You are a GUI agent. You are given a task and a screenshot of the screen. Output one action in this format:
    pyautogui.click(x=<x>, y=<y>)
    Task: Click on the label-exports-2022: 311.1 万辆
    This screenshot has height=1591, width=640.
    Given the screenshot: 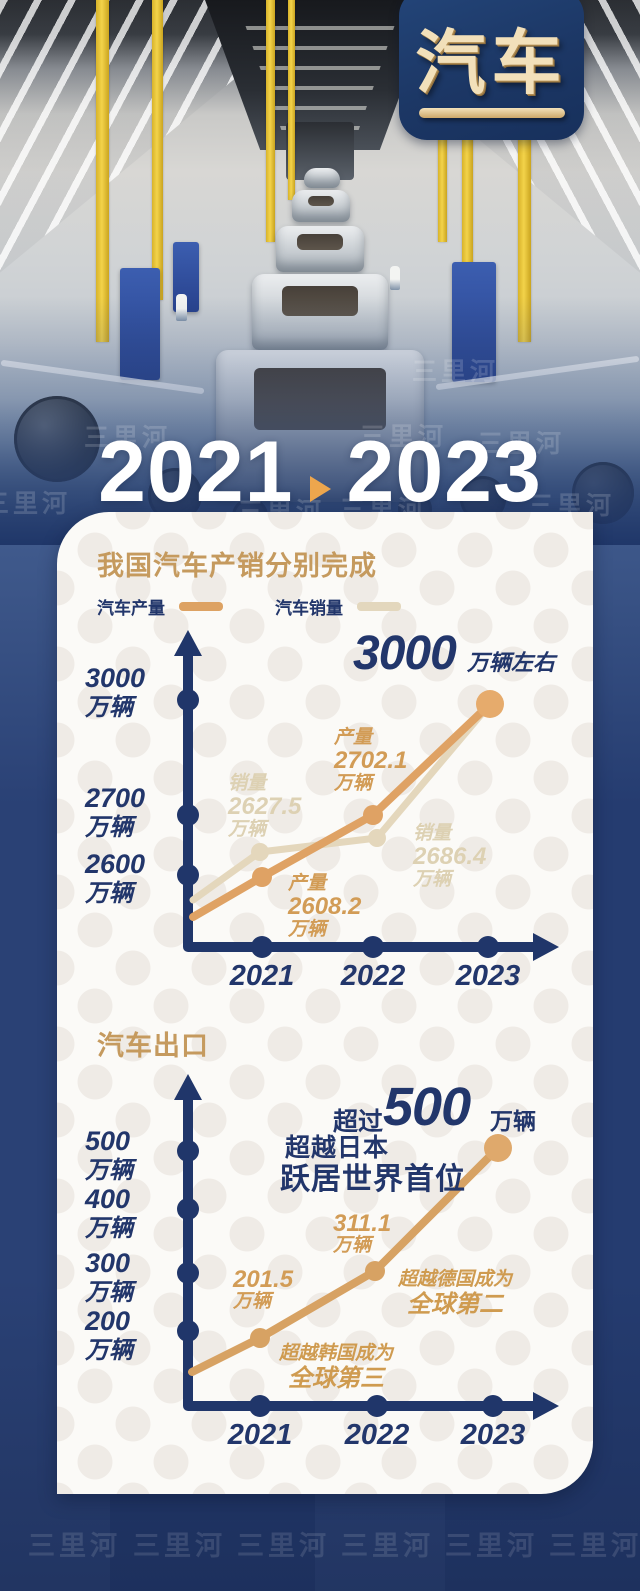 What is the action you would take?
    pyautogui.click(x=362, y=1233)
    